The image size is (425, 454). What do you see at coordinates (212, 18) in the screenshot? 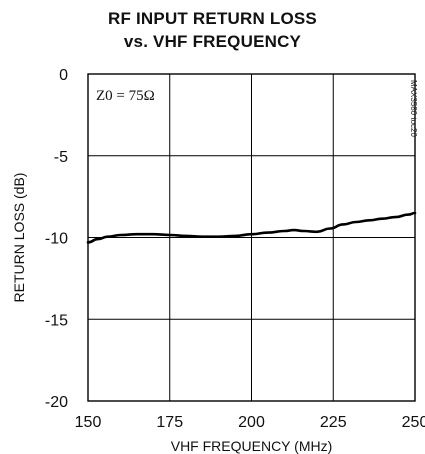
I see `chart-title-line1: RF INPUT RETURN LOSS` at bounding box center [212, 18].